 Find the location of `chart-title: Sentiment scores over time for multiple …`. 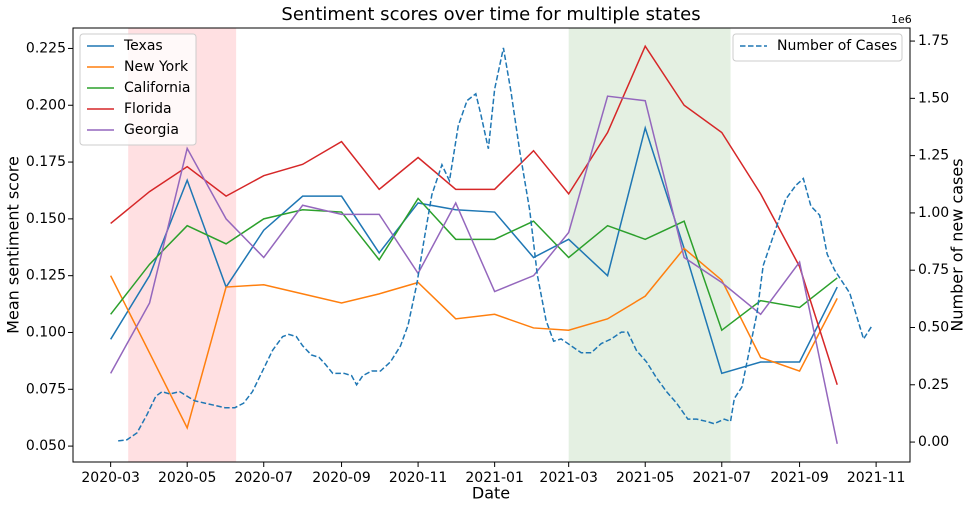

chart-title: Sentiment scores over time for multiple … is located at coordinates (490, 14).